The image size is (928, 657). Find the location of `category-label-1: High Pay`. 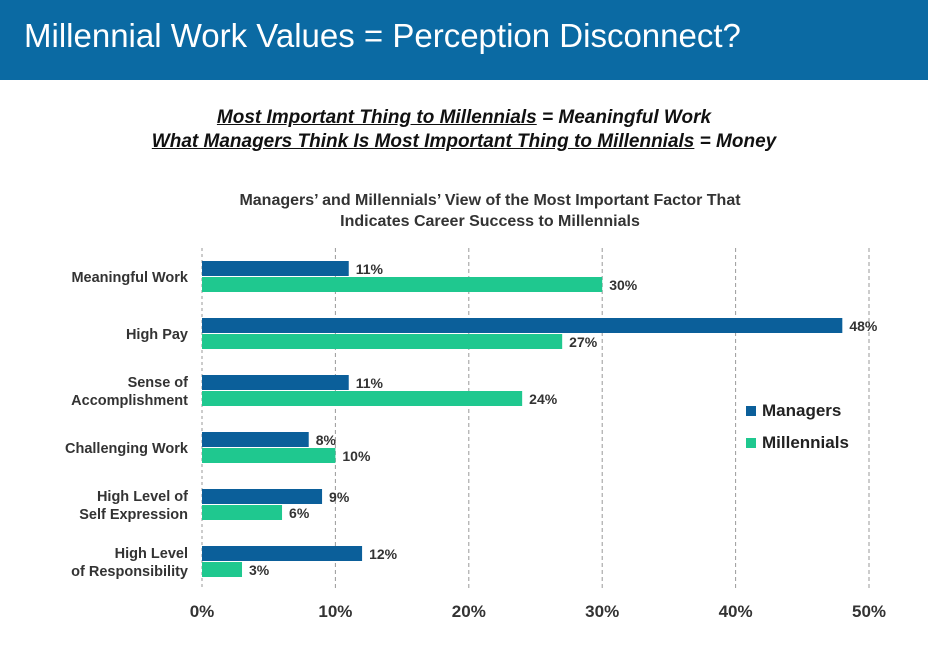

category-label-1: High Pay is located at coordinates (157, 335).